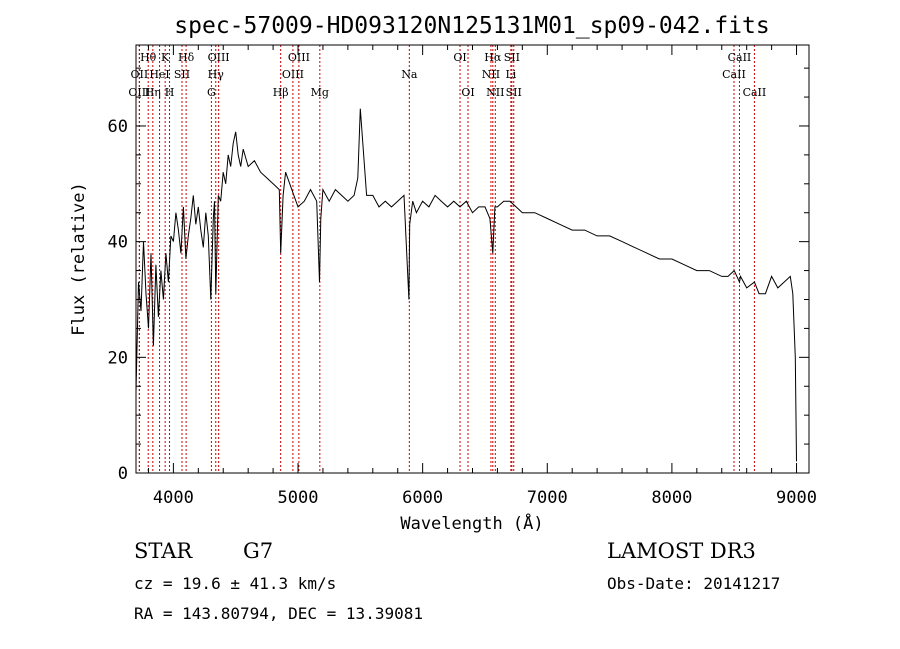  I want to click on y-tick-label: 0, so click(123, 474).